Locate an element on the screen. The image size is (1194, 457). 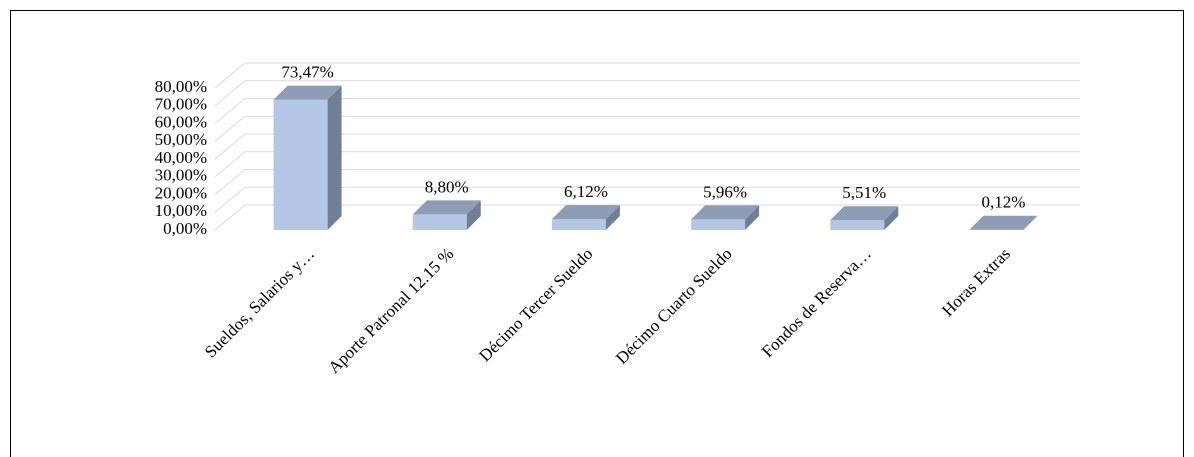
data-label: 73,47% is located at coordinates (307, 71).